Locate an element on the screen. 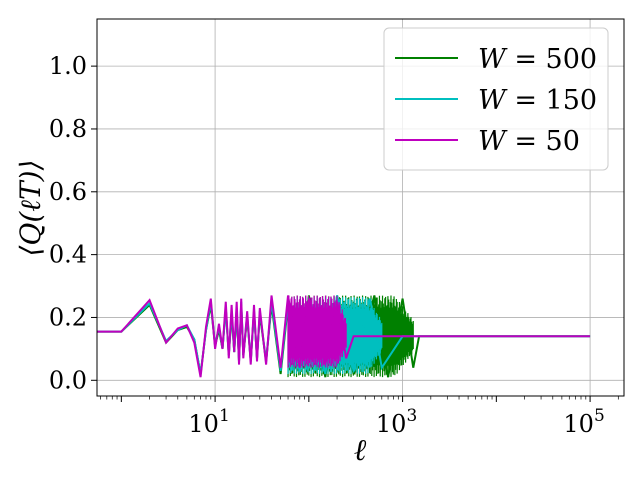 The height and width of the screenshot is (480, 640). legend-label: W = 50 is located at coordinates (529, 141).